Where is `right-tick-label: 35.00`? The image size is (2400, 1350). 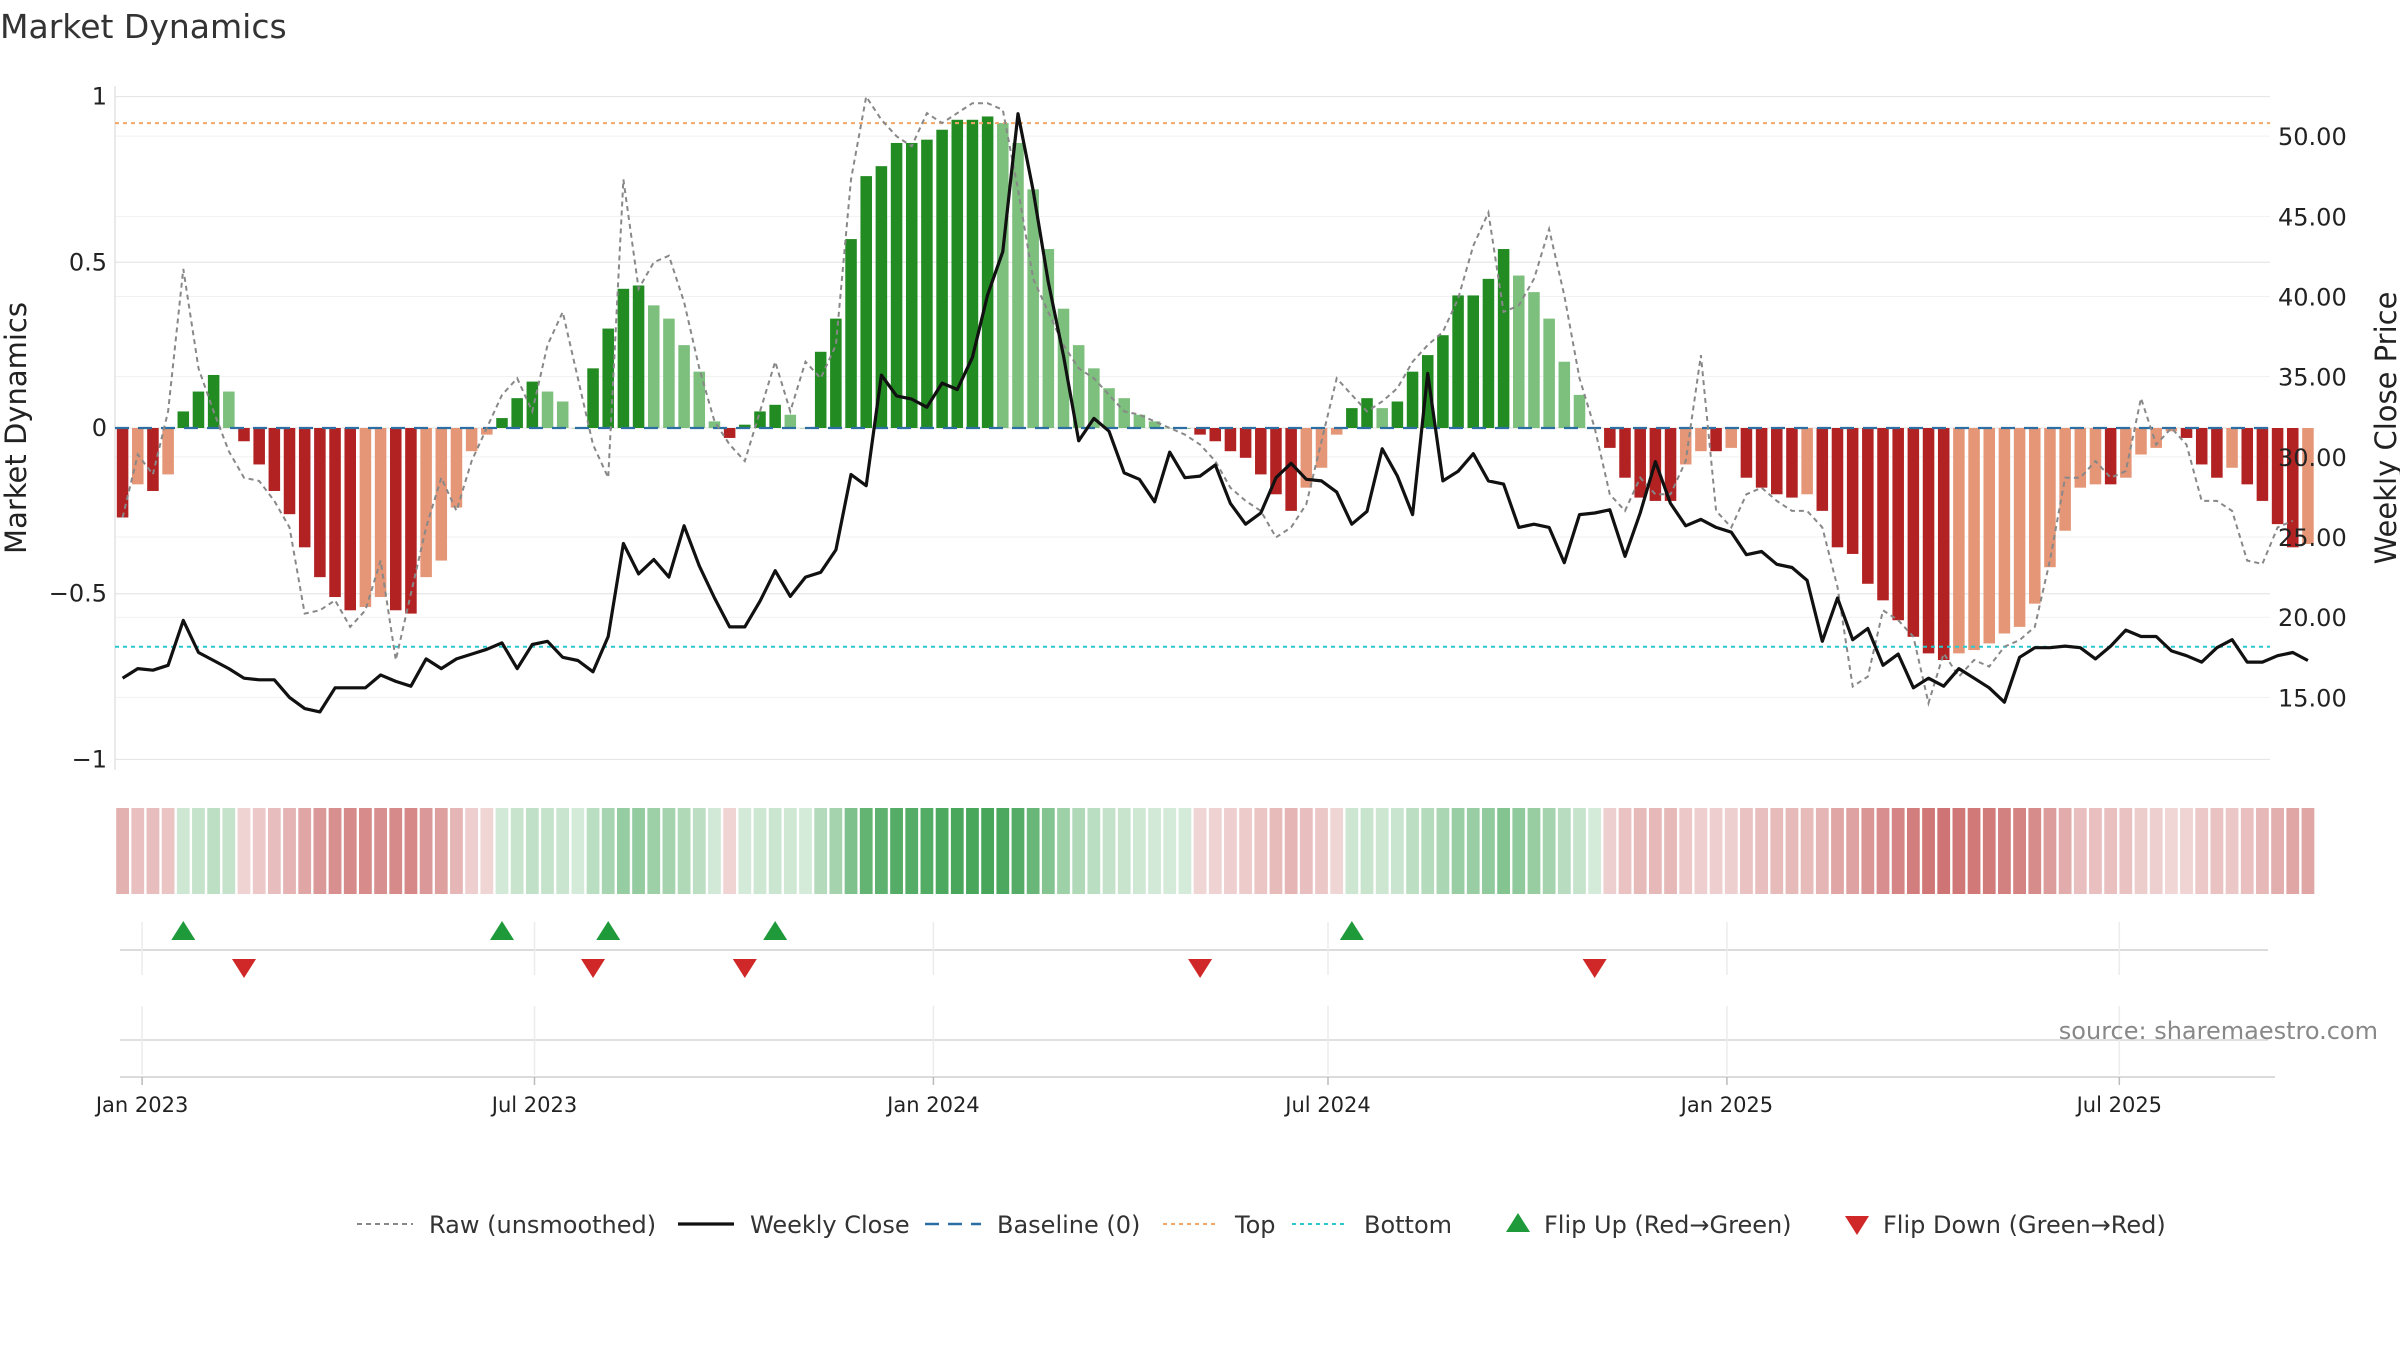
right-tick-label: 35.00 is located at coordinates (2312, 378).